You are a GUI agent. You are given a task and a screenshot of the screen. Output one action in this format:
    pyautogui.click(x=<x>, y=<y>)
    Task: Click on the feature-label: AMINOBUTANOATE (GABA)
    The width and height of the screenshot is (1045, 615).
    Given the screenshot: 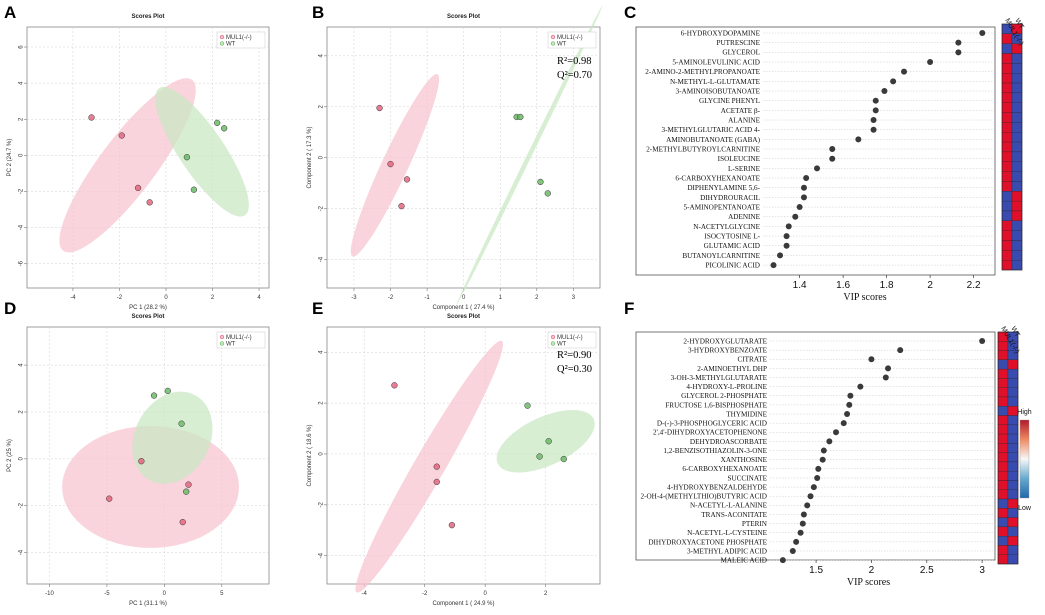 What is the action you would take?
    pyautogui.click(x=713, y=140)
    